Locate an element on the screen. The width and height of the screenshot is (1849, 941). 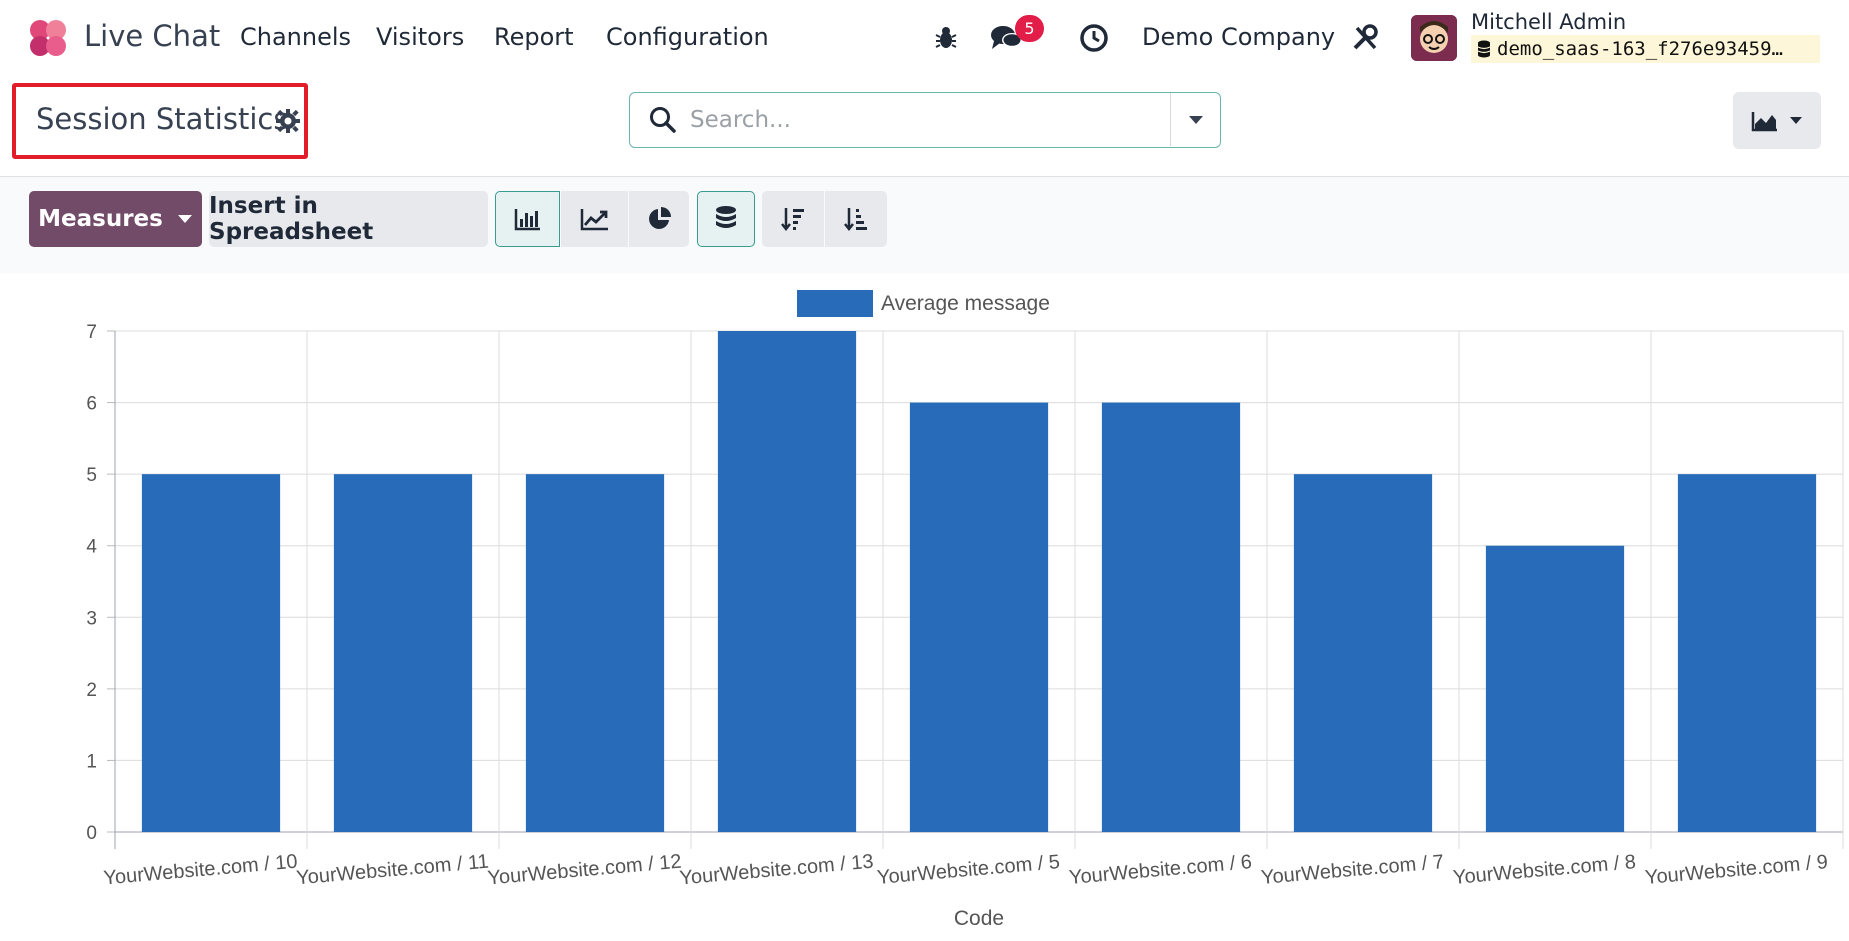
y-tick-label: 7 is located at coordinates (91, 332).